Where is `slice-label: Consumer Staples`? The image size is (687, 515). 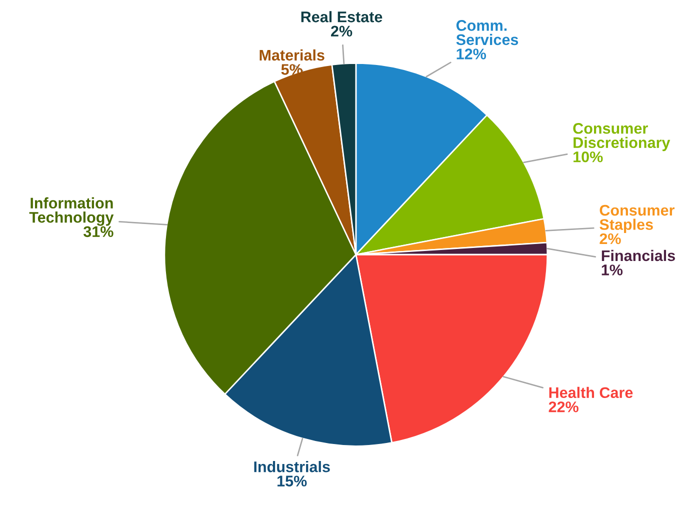
slice-label: Consumer Staples is located at coordinates (637, 218).